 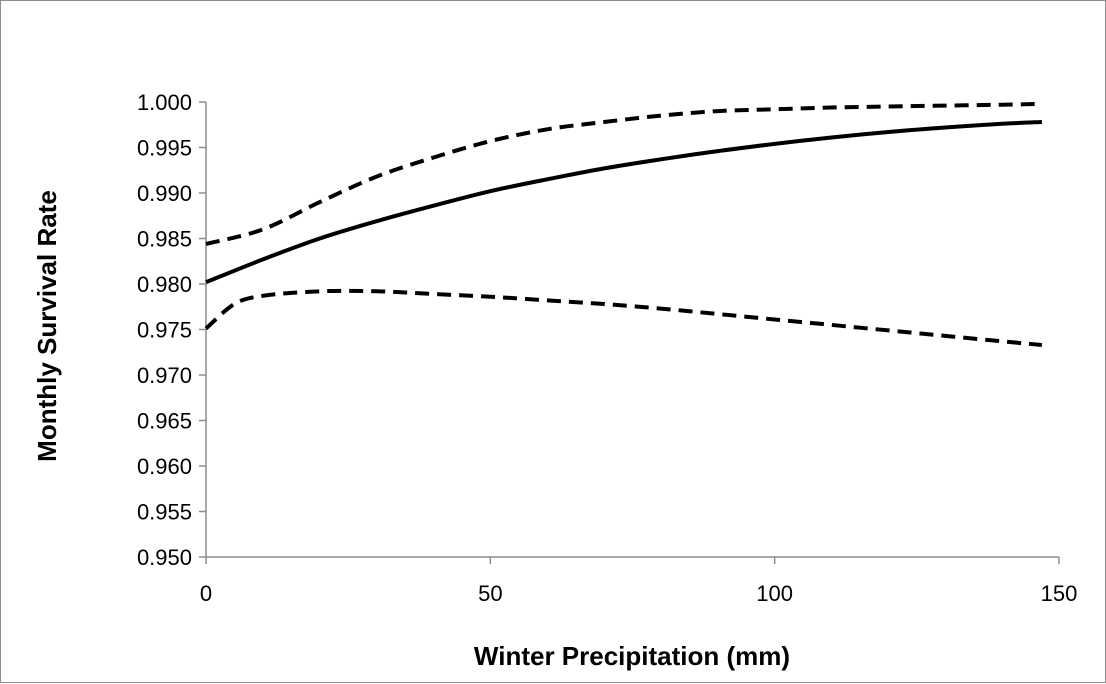 What do you see at coordinates (164, 148) in the screenshot?
I see `y-tick-label: 0.995` at bounding box center [164, 148].